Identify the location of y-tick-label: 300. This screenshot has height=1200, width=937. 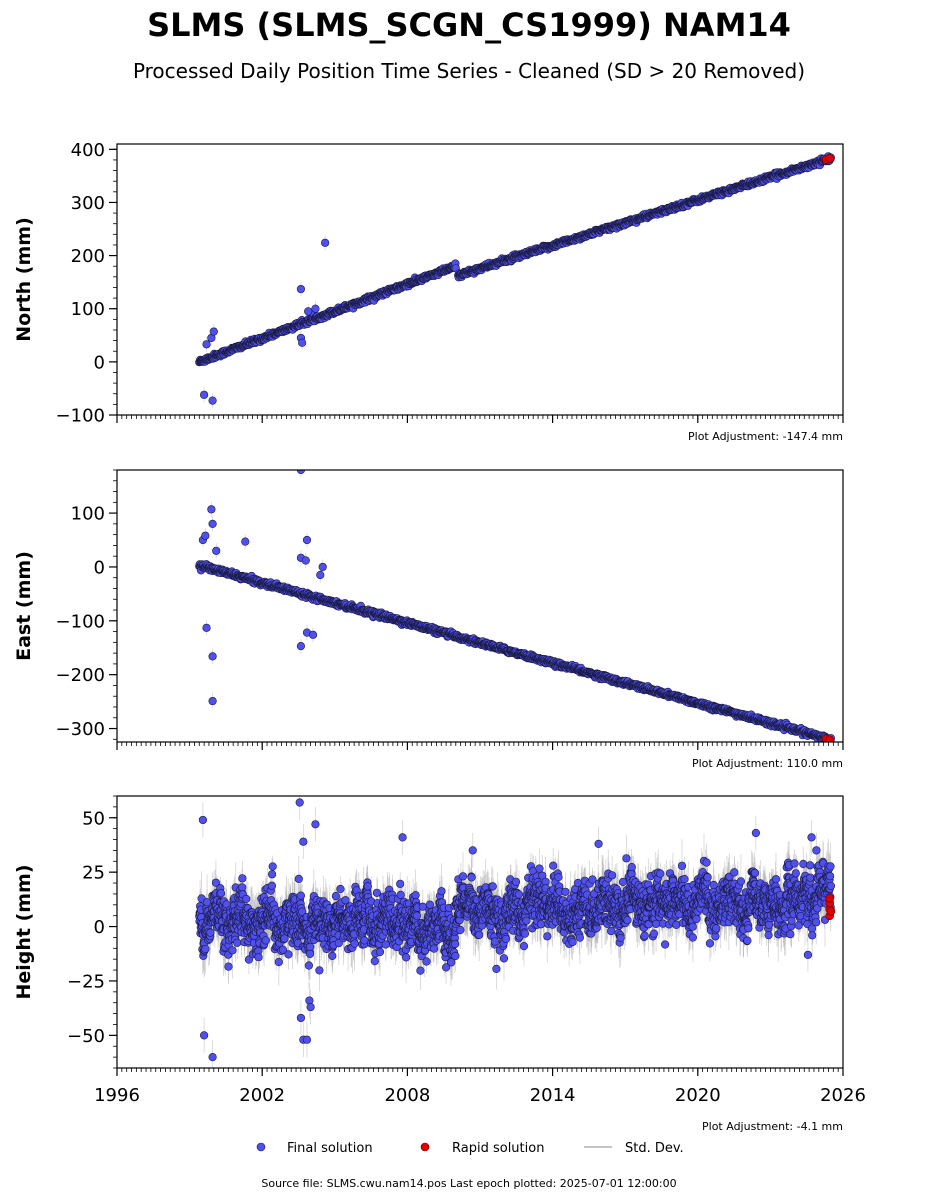
(88, 203).